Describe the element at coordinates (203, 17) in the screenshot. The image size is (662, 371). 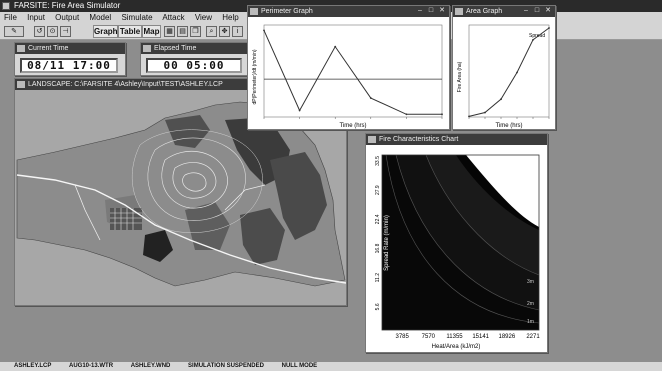
I see `menu-view: View` at that location.